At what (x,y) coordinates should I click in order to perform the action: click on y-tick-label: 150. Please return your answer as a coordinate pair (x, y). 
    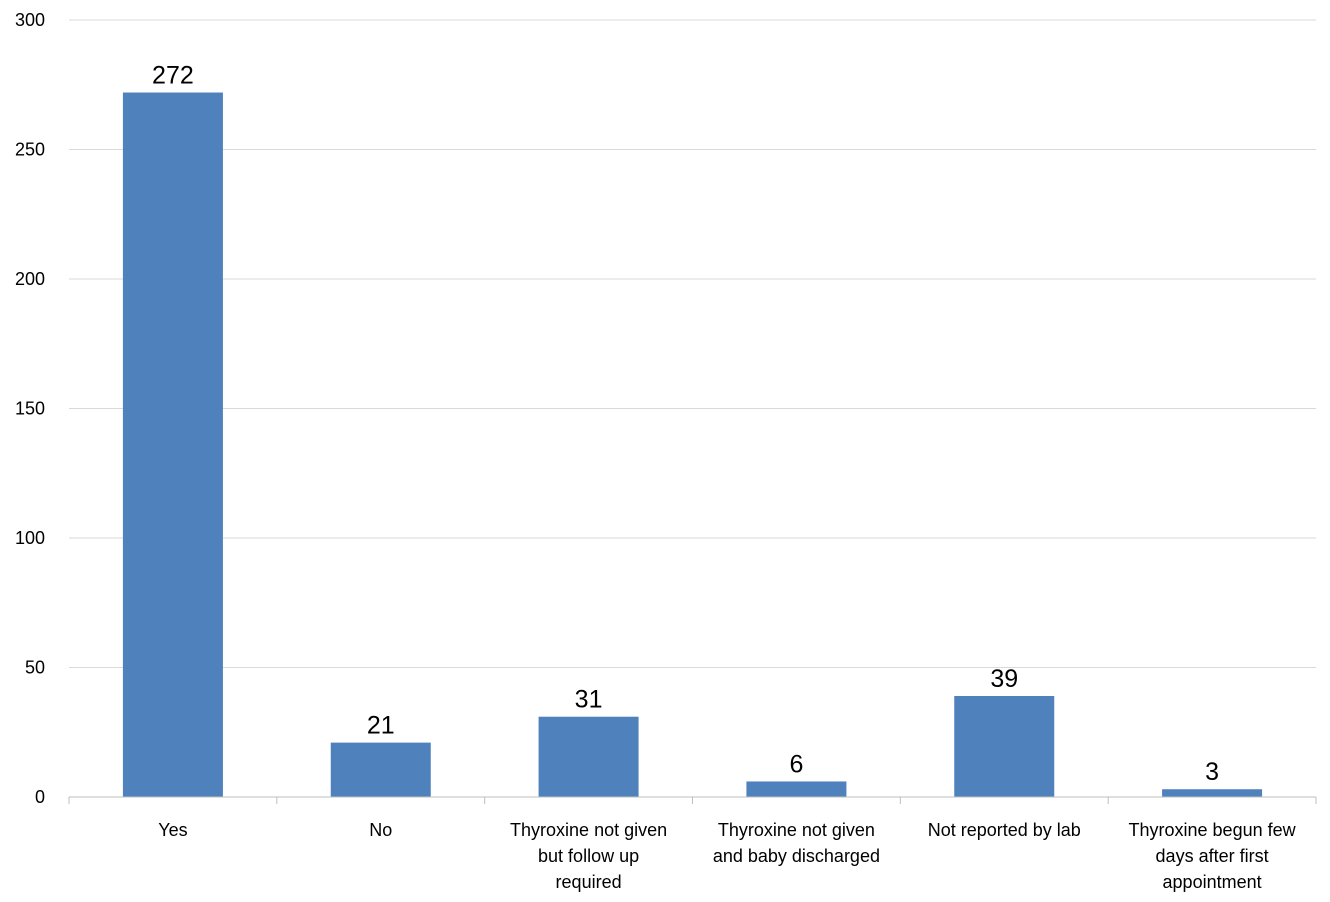
    Looking at the image, I should click on (30, 409).